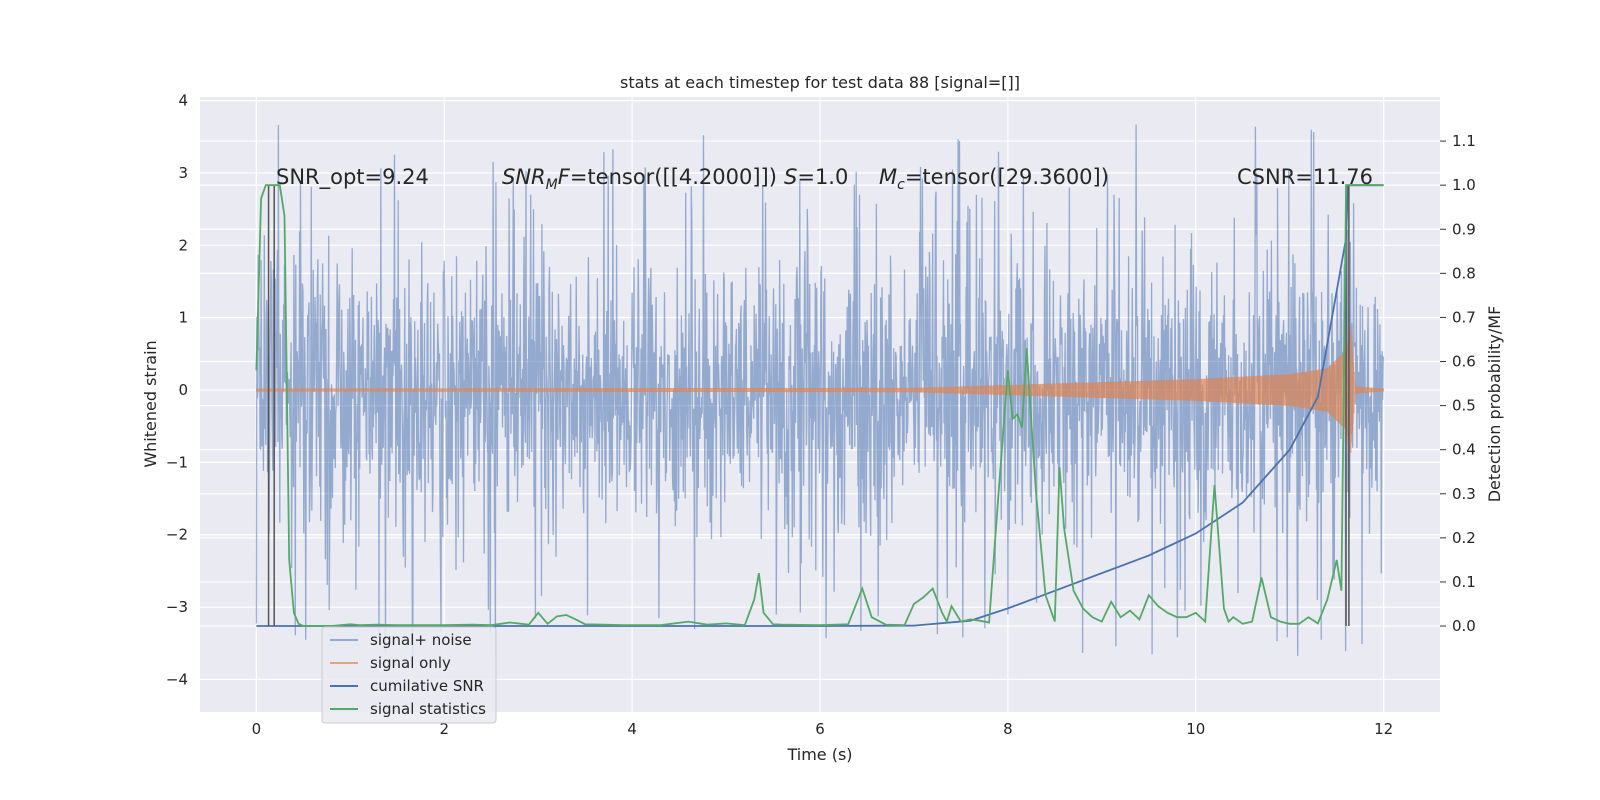 Image resolution: width=1600 pixels, height=800 pixels. I want to click on y2-tick-label: 0.1, so click(1464, 582).